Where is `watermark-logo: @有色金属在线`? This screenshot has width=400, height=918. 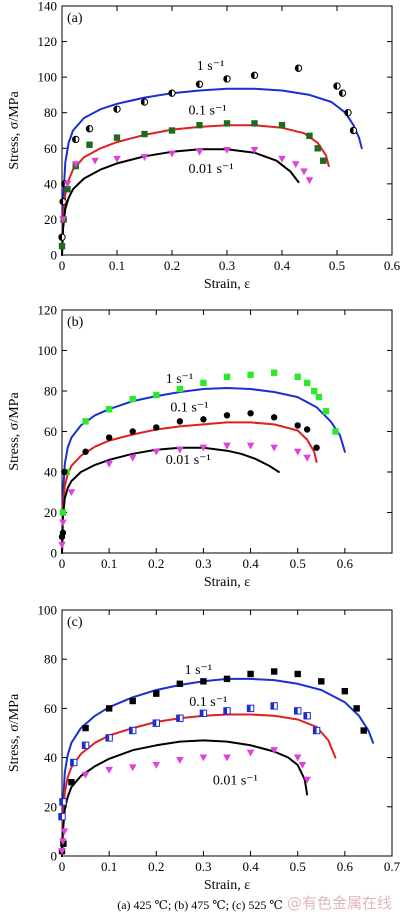 watermark-logo: @有色金属在线 is located at coordinates (339, 903).